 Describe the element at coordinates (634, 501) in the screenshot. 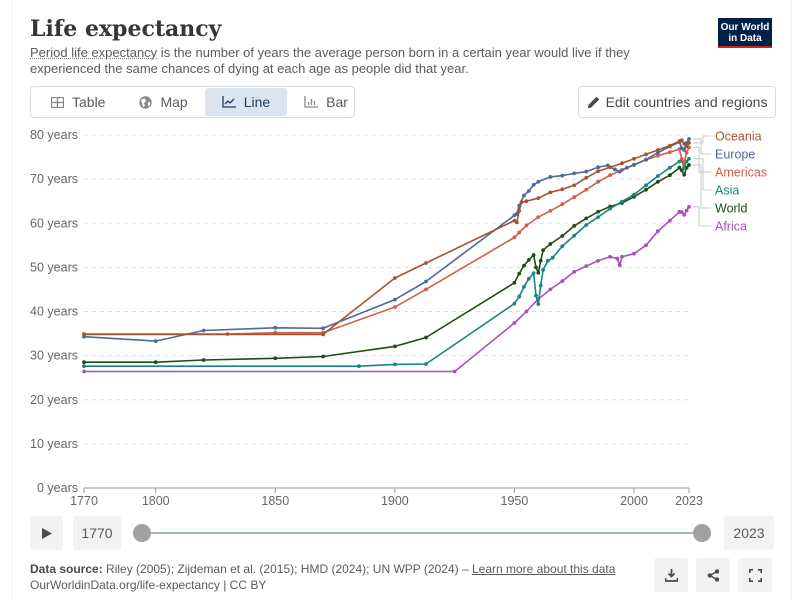

I see `x-tick-label: 2000` at that location.